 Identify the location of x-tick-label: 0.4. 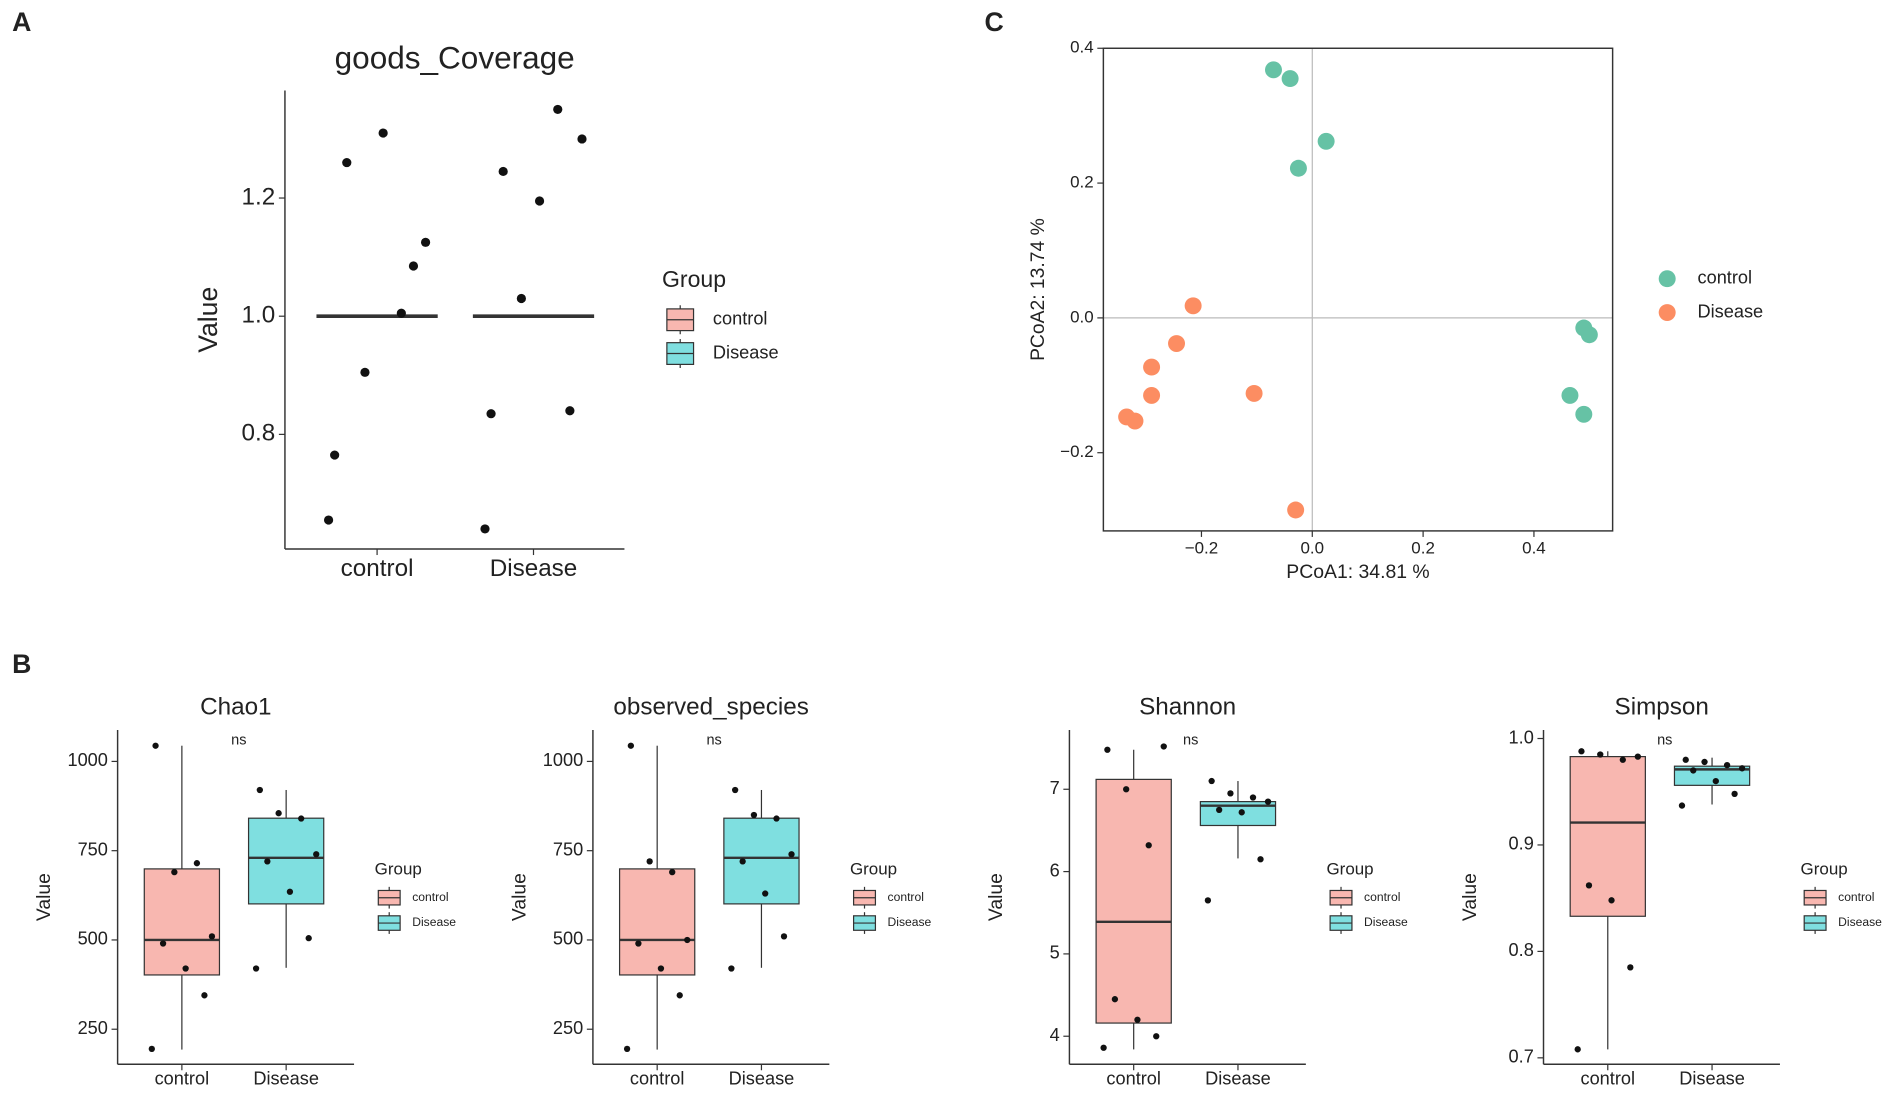
(1534, 547).